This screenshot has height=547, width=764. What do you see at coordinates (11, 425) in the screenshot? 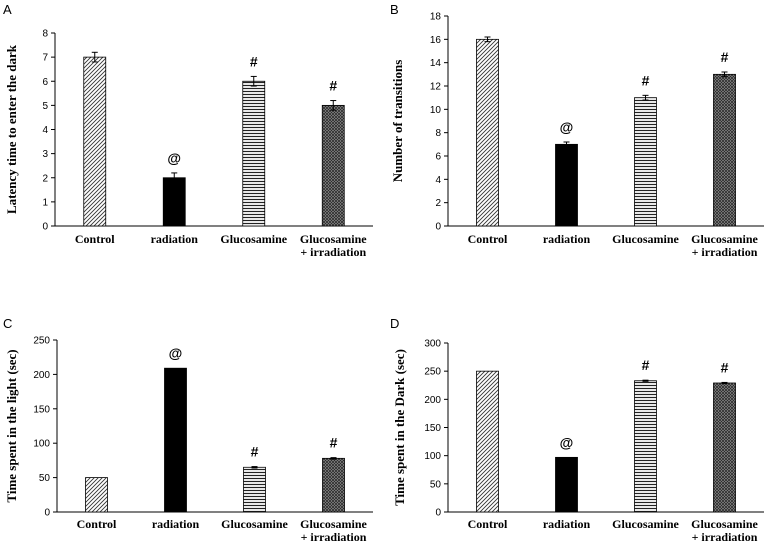
I see `y-axis-label: Time spent in the light (sec)` at bounding box center [11, 425].